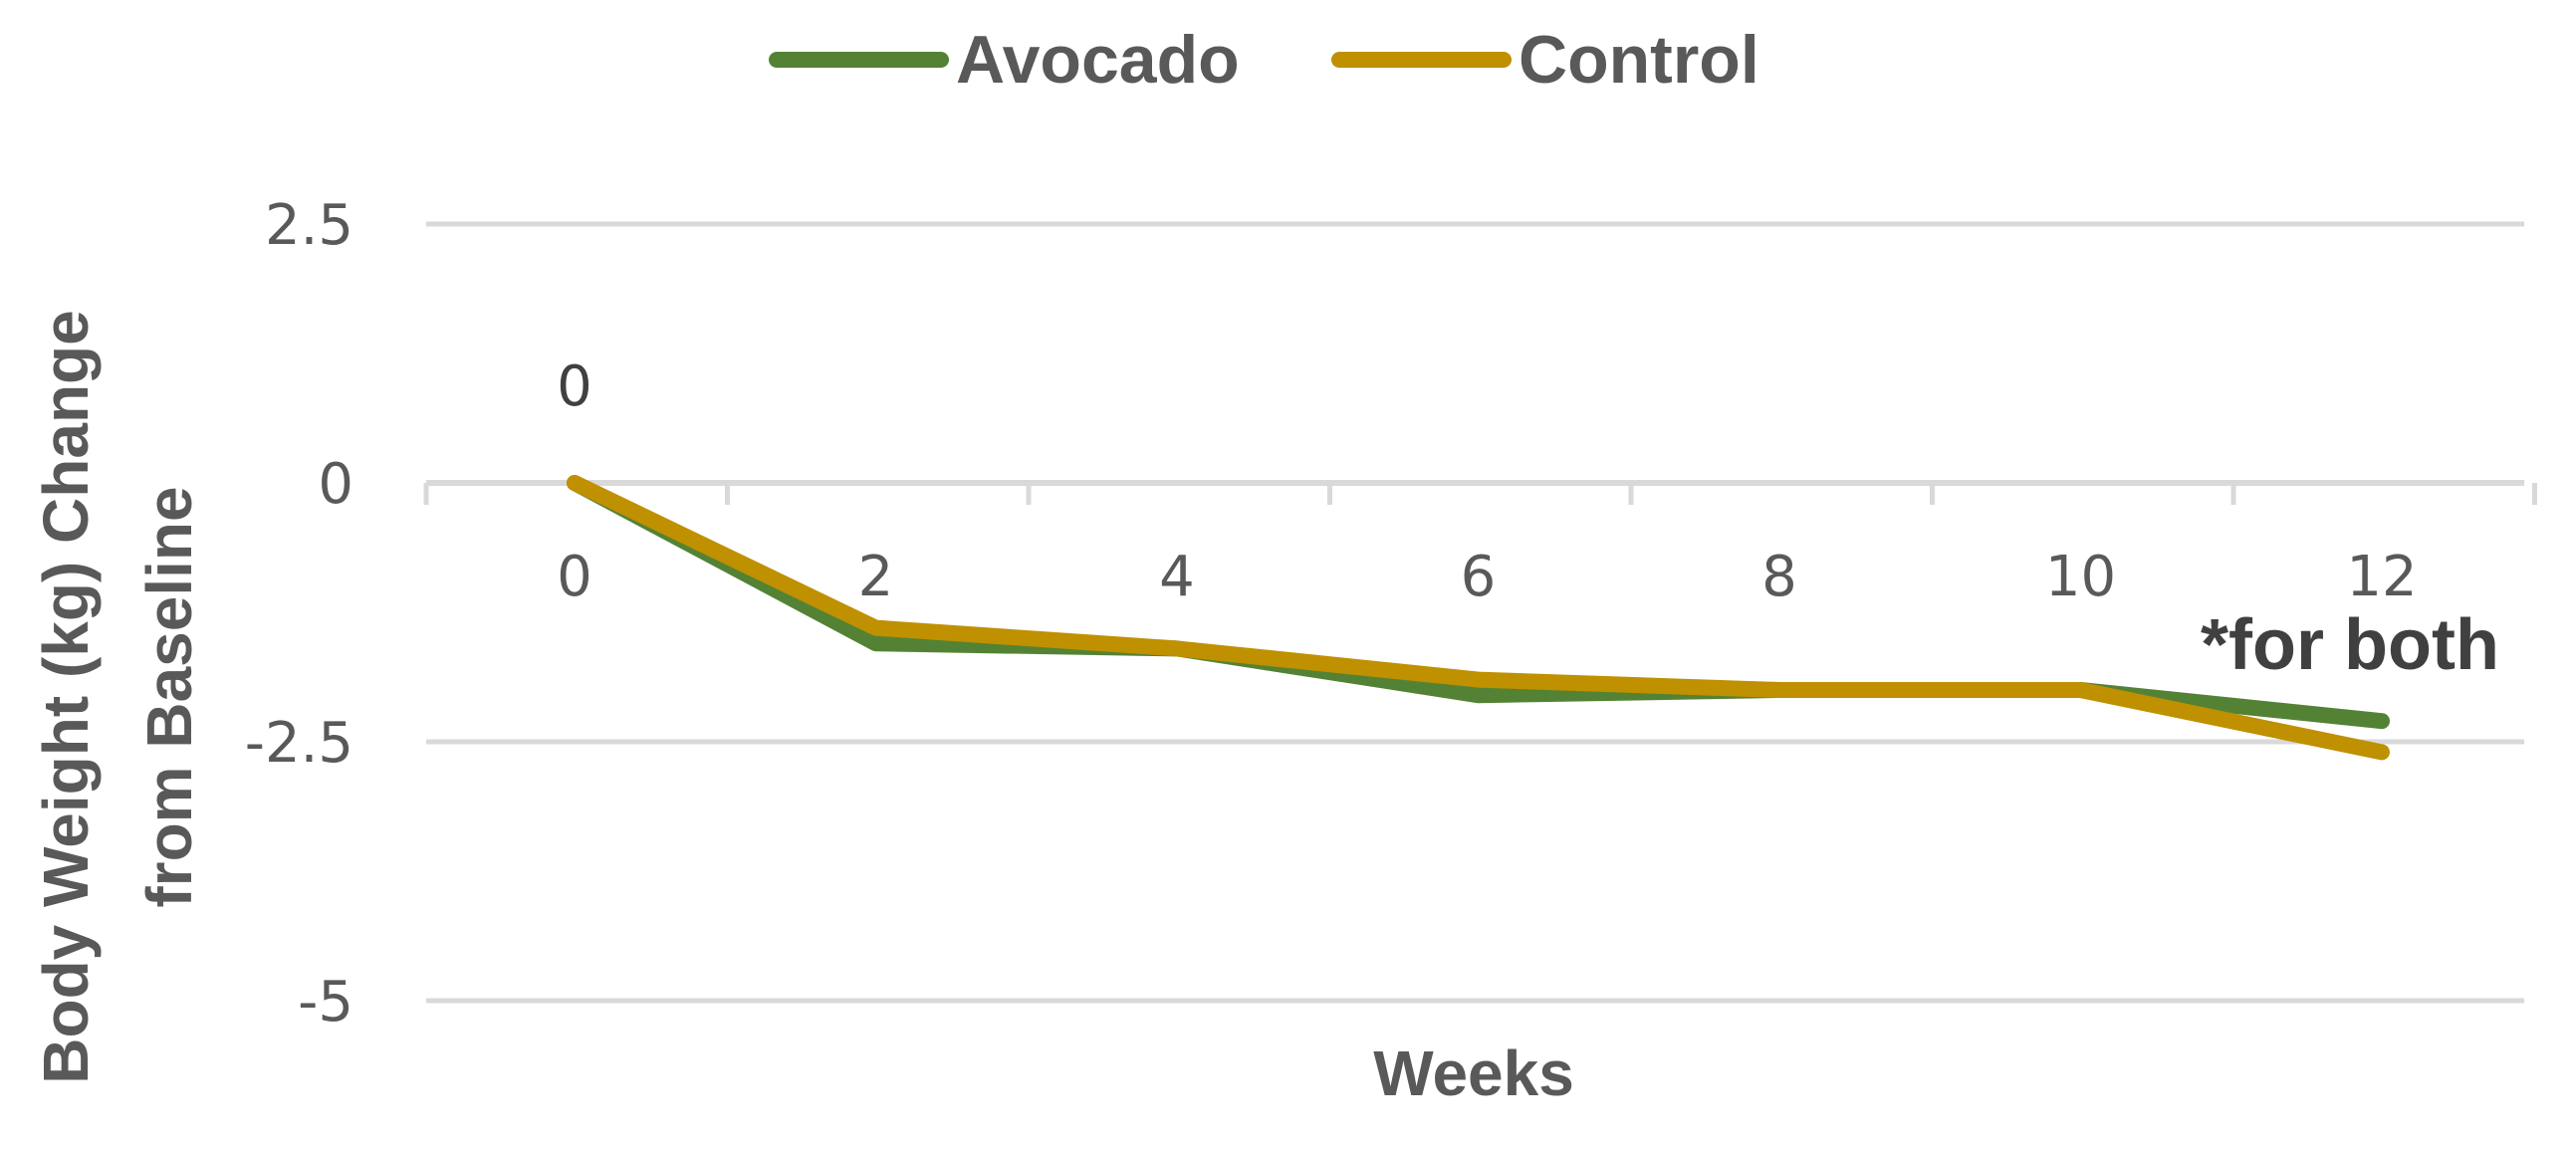 This screenshot has height=1149, width=2576. What do you see at coordinates (1098, 60) in the screenshot?
I see `legend-label-avocado: Avocado` at bounding box center [1098, 60].